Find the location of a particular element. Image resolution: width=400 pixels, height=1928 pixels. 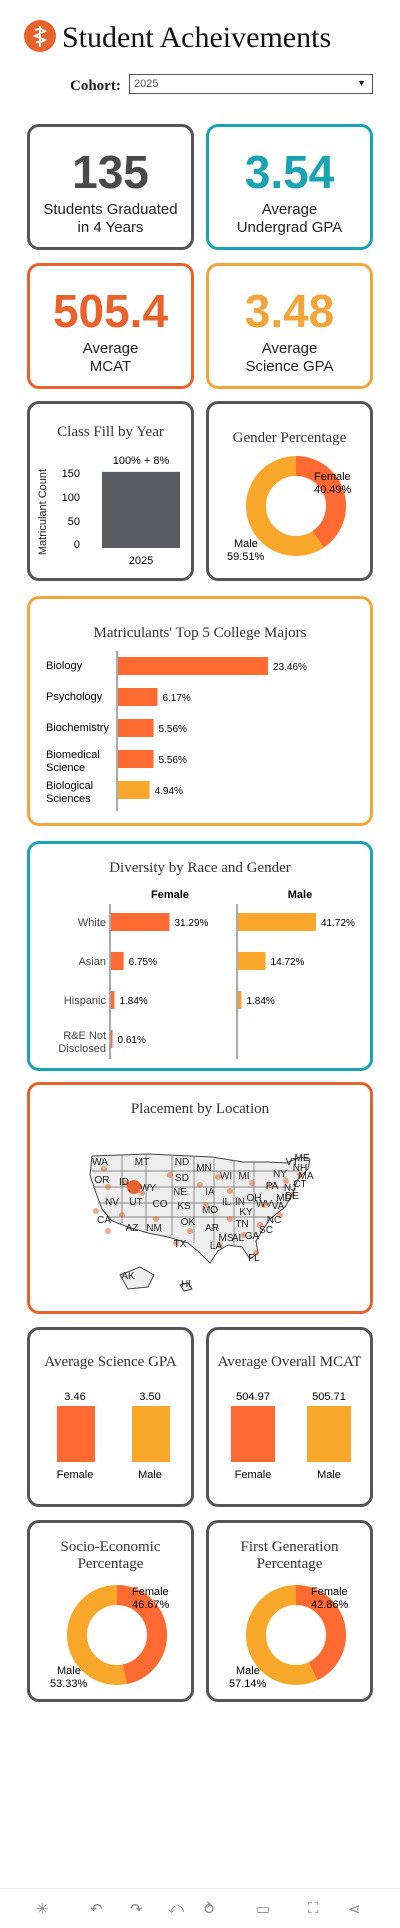

diversity-male-value: 41.72% is located at coordinates (338, 923).